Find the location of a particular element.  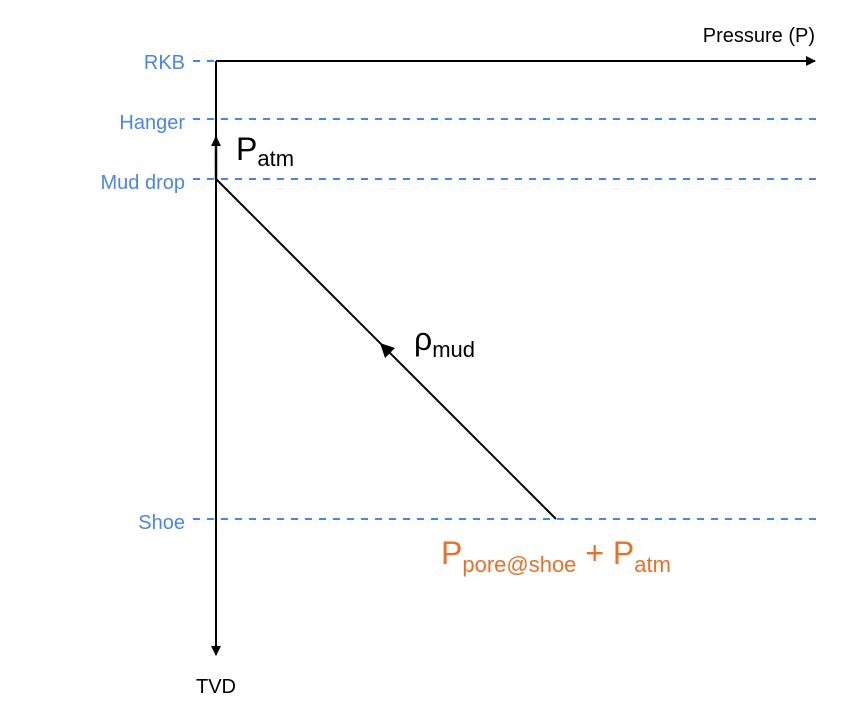

rho-mud-annotation: ρmud is located at coordinates (444, 341).